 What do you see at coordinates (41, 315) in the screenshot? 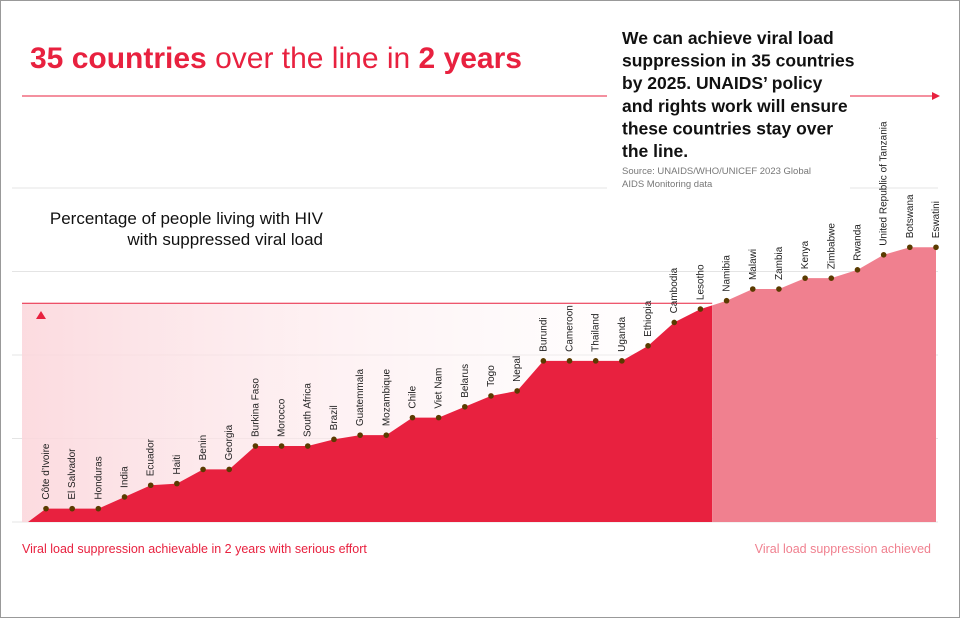
I see `triangle-marker` at bounding box center [41, 315].